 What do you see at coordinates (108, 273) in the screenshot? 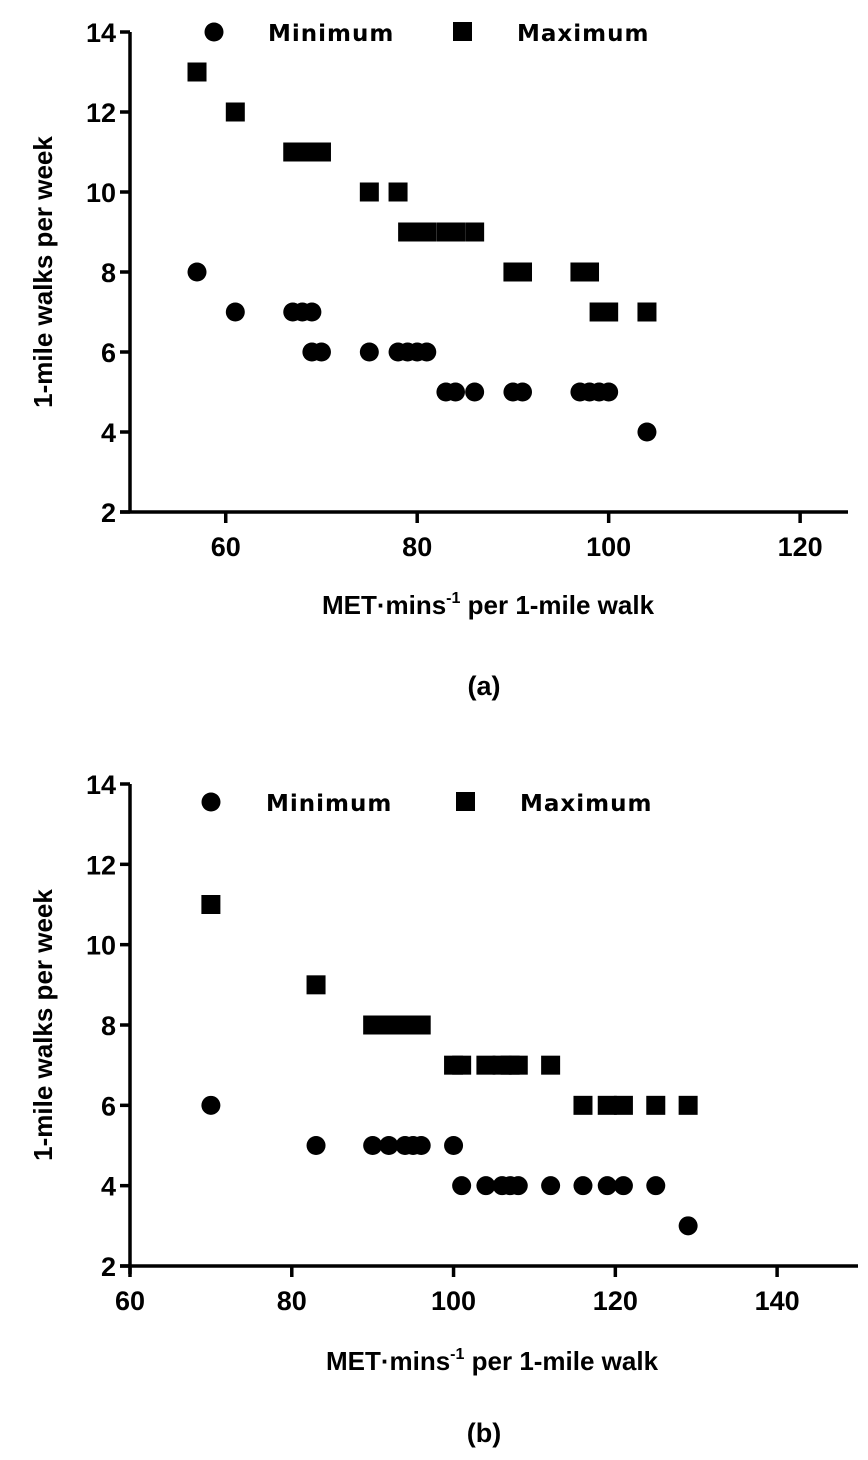
I see `y-tick-label: 8` at bounding box center [108, 273].